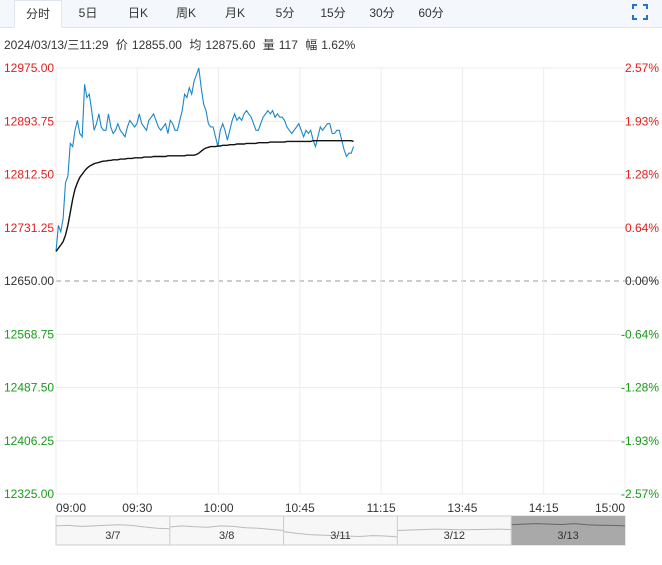 The image size is (662, 565). What do you see at coordinates (340, 508) in the screenshot?
I see `x-axis-time-labels: 09:00 09:30 10:00 10:45 11:15 13:45 14:15 15:00` at bounding box center [340, 508].